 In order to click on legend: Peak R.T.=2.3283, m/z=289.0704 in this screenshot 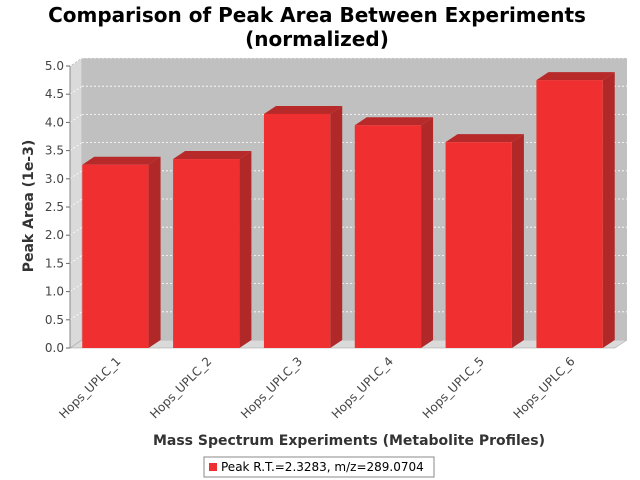, I will do `click(319, 467)`.